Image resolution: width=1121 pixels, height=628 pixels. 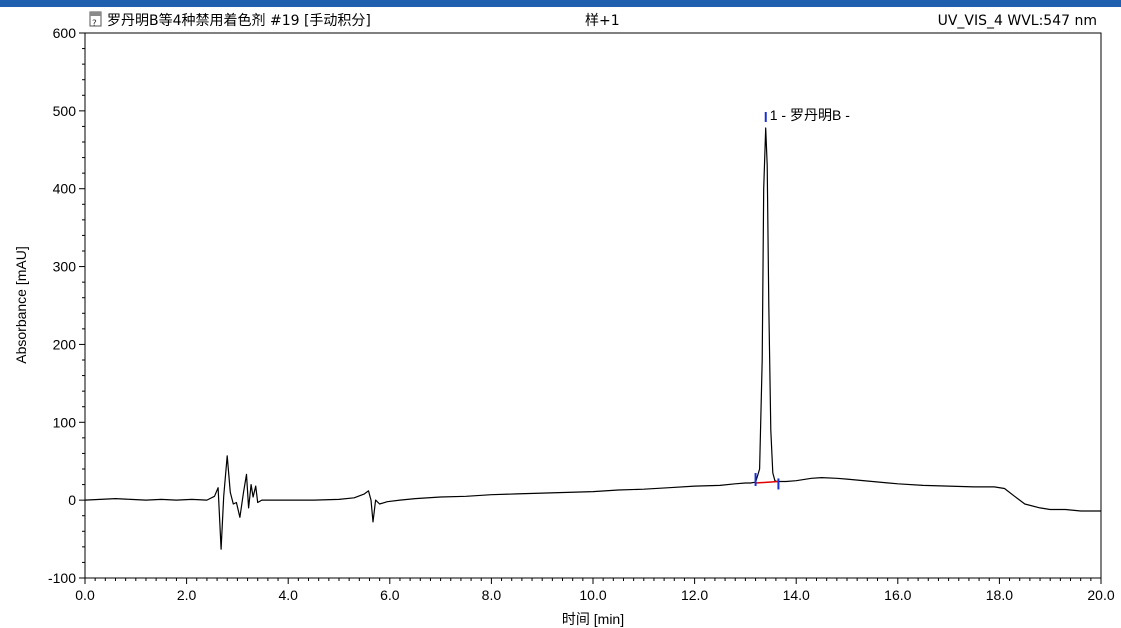 I want to click on y-tick-label: 0, so click(x=72, y=500).